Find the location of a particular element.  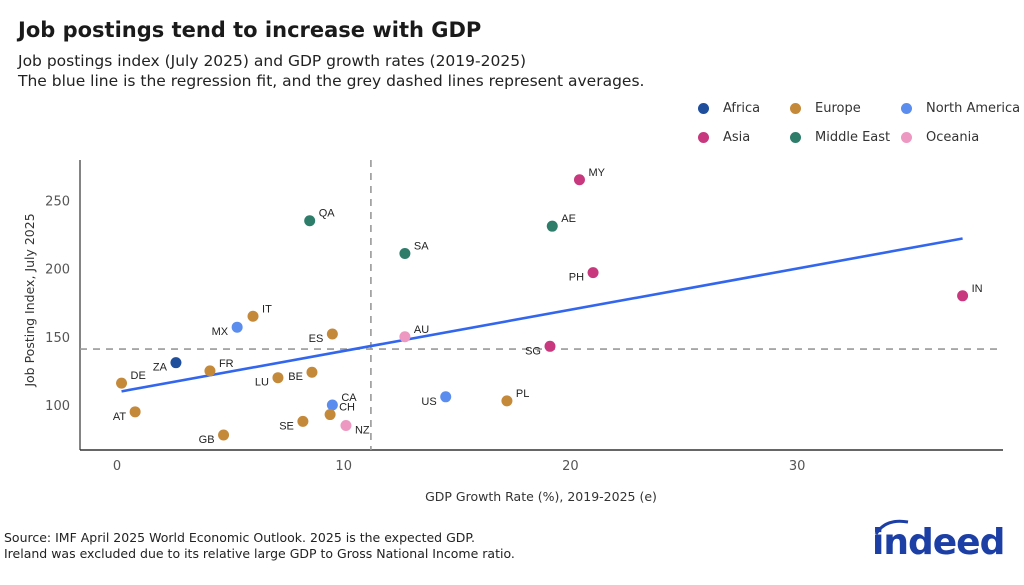

y-tick-label: 250 is located at coordinates (57, 201).